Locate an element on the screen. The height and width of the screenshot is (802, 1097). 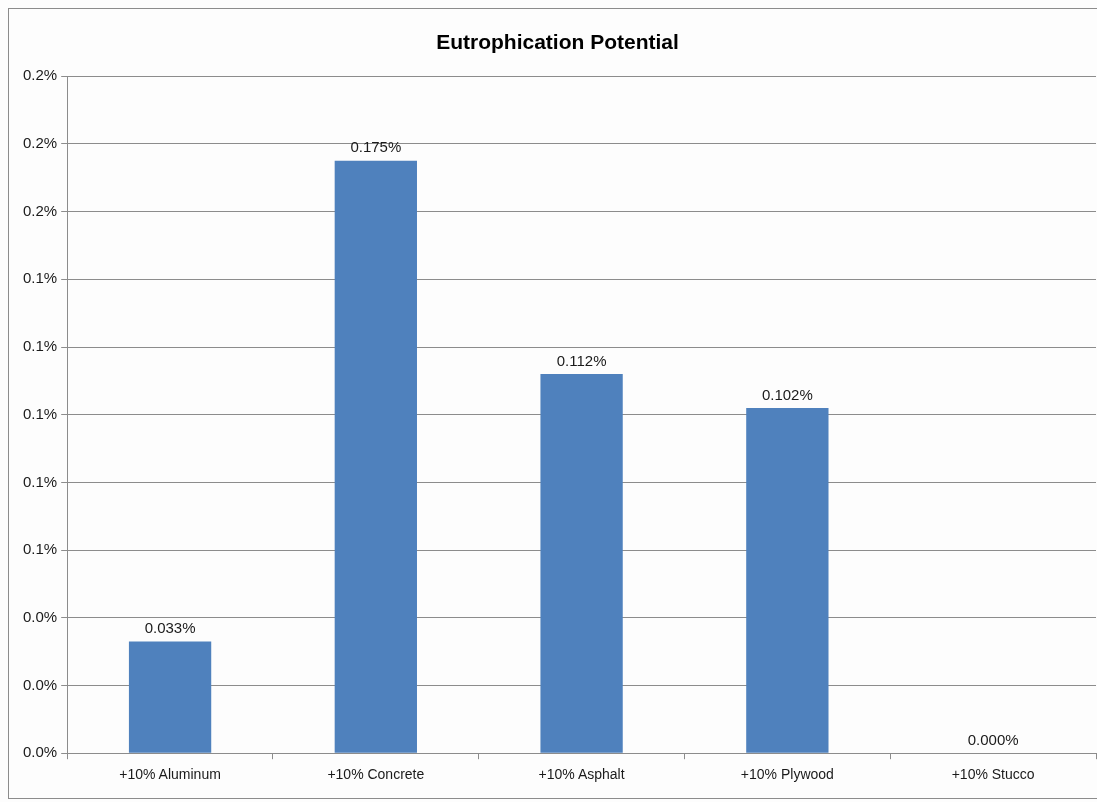
x-tick-label: +10% Concrete is located at coordinates (376, 774).